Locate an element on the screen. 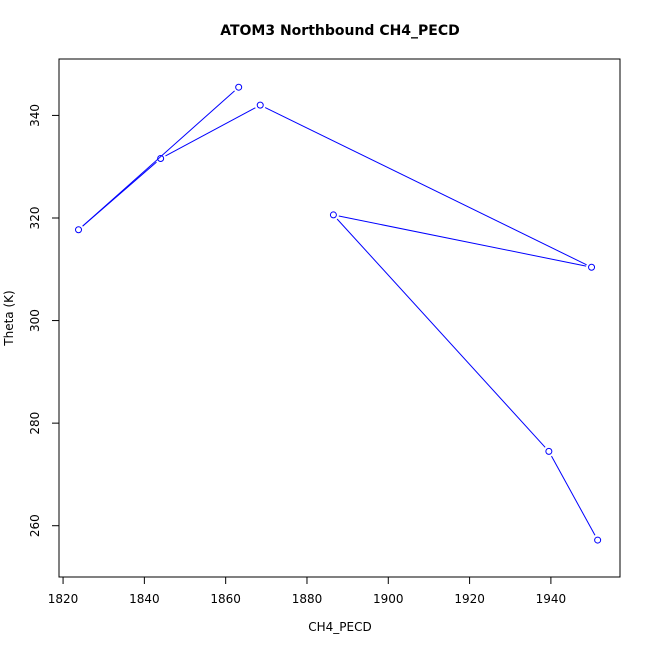  x-tick-label: 1880 is located at coordinates (307, 599).